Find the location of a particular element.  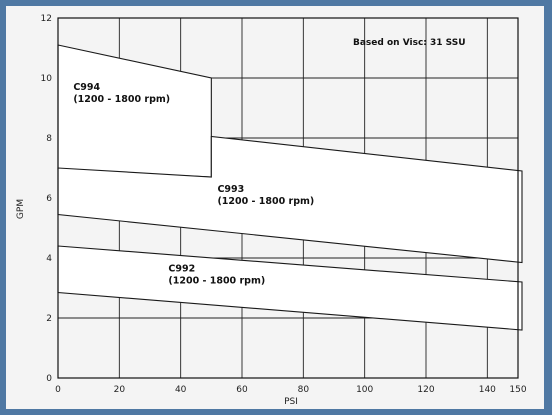

region-label-line: C993 is located at coordinates (230, 189).